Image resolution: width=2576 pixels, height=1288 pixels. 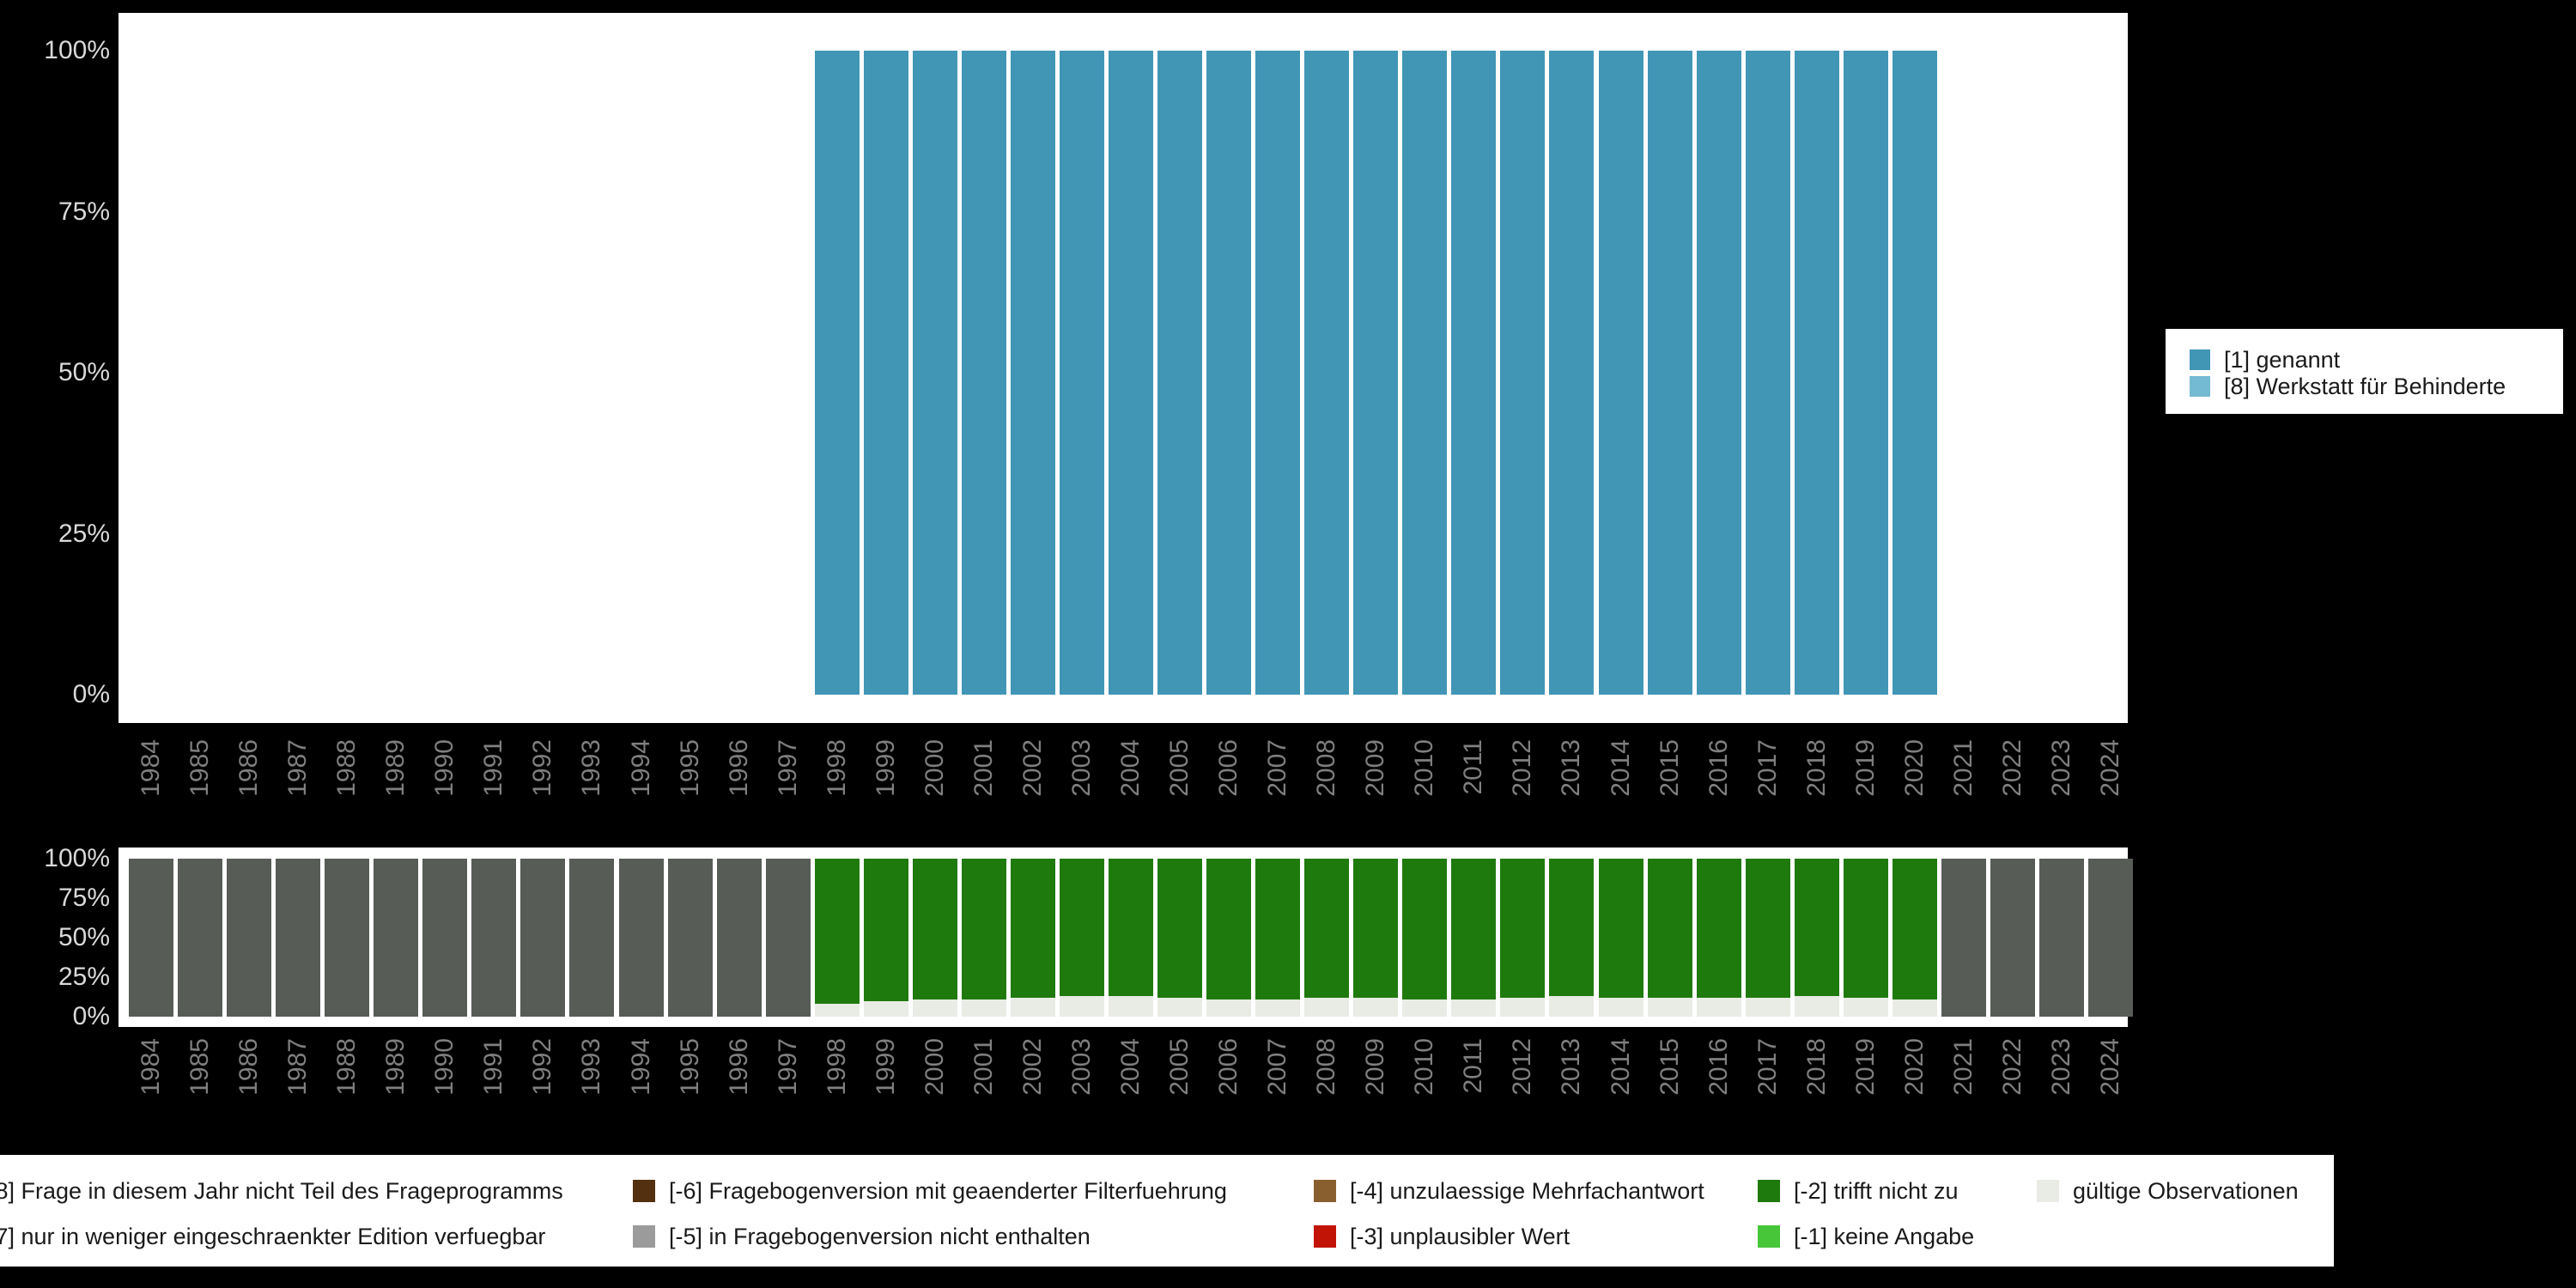 I want to click on frequency-legend: [1] genannt [8] Werkstatt für Behinderte, so click(x=2364, y=371).